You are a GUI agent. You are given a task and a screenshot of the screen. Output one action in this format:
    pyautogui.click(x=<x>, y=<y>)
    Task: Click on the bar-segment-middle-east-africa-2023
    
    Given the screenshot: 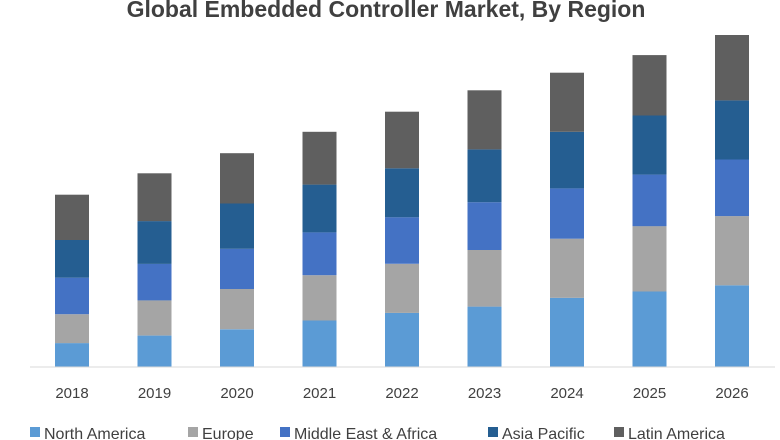 What is the action you would take?
    pyautogui.click(x=484, y=226)
    